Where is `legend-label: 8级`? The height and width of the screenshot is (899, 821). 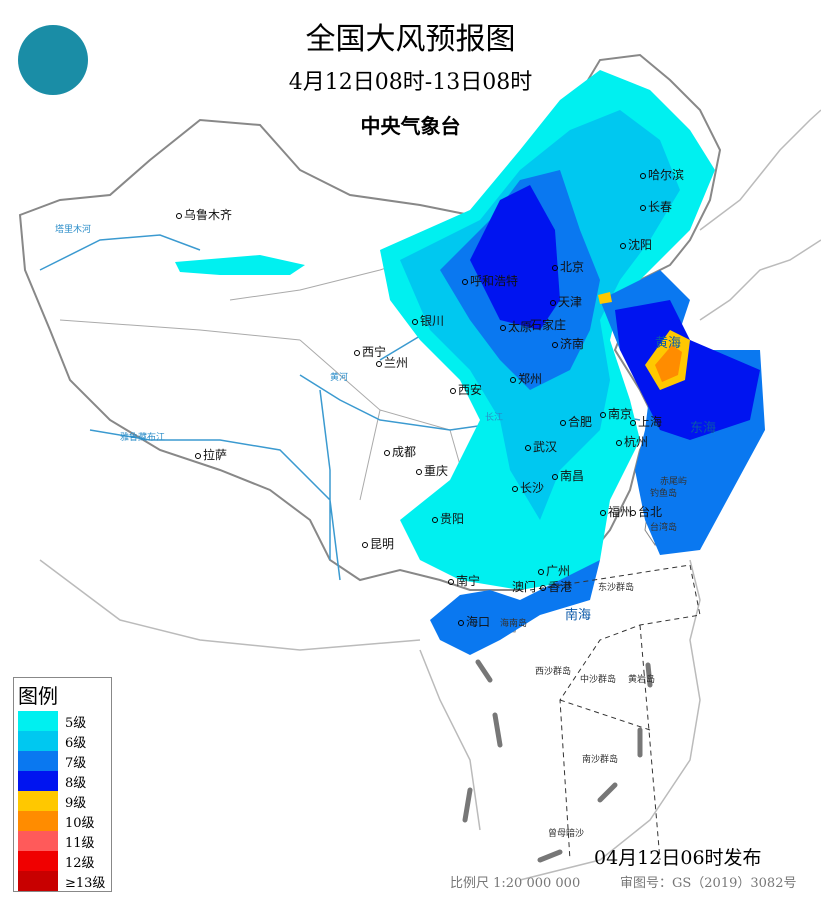 legend-label: 8级 is located at coordinates (76, 783).